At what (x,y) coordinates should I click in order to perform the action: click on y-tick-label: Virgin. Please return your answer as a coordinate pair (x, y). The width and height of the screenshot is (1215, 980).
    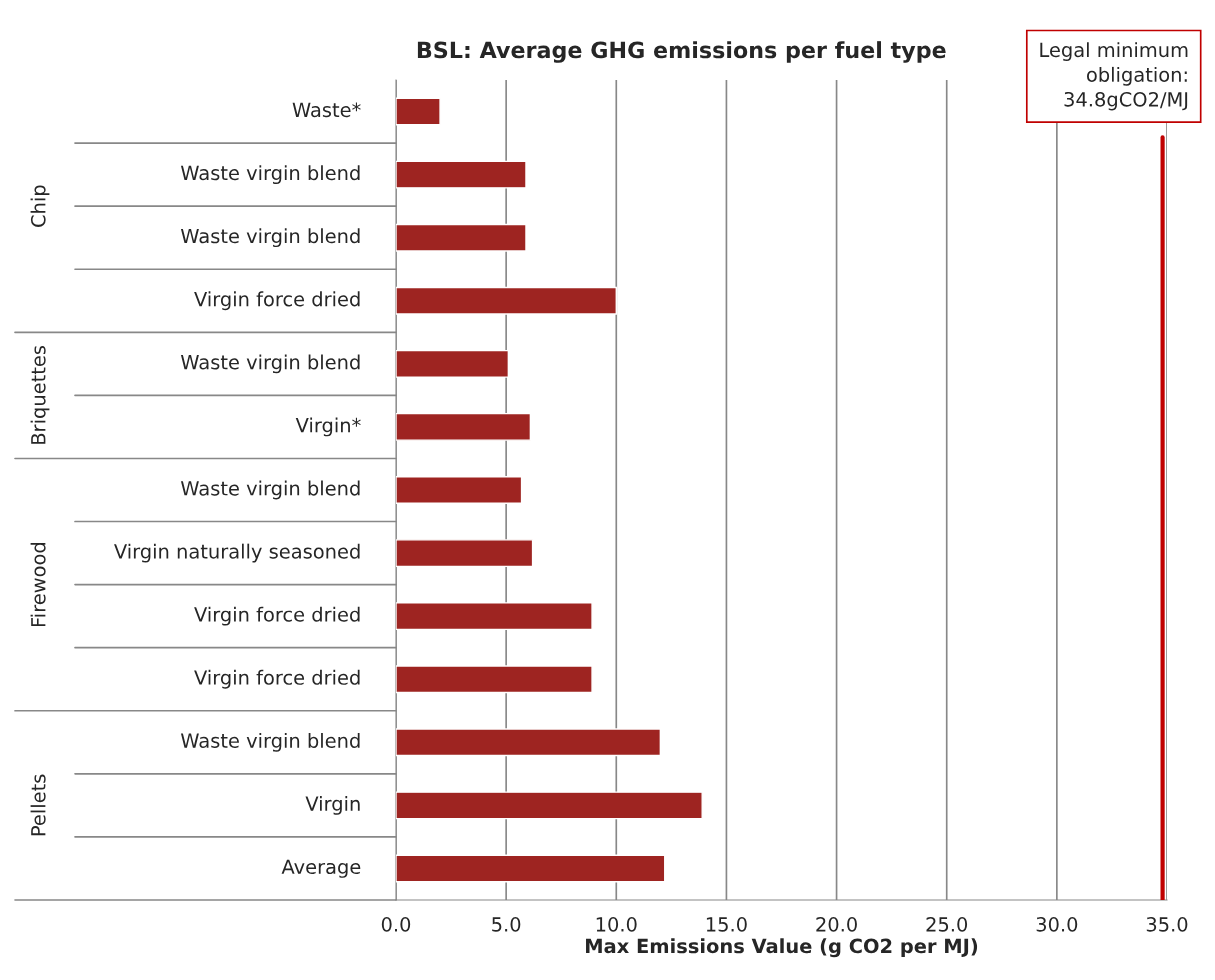
    Looking at the image, I should click on (332, 805).